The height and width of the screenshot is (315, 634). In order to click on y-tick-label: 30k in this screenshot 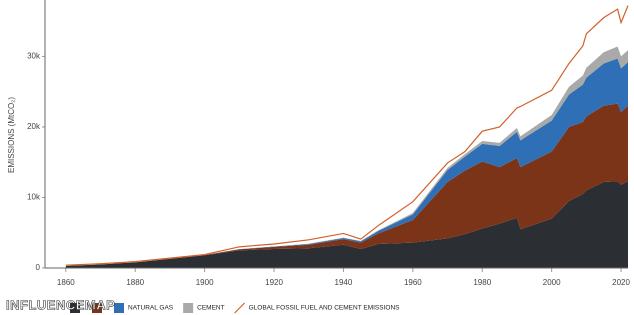, I will do `click(34, 56)`.